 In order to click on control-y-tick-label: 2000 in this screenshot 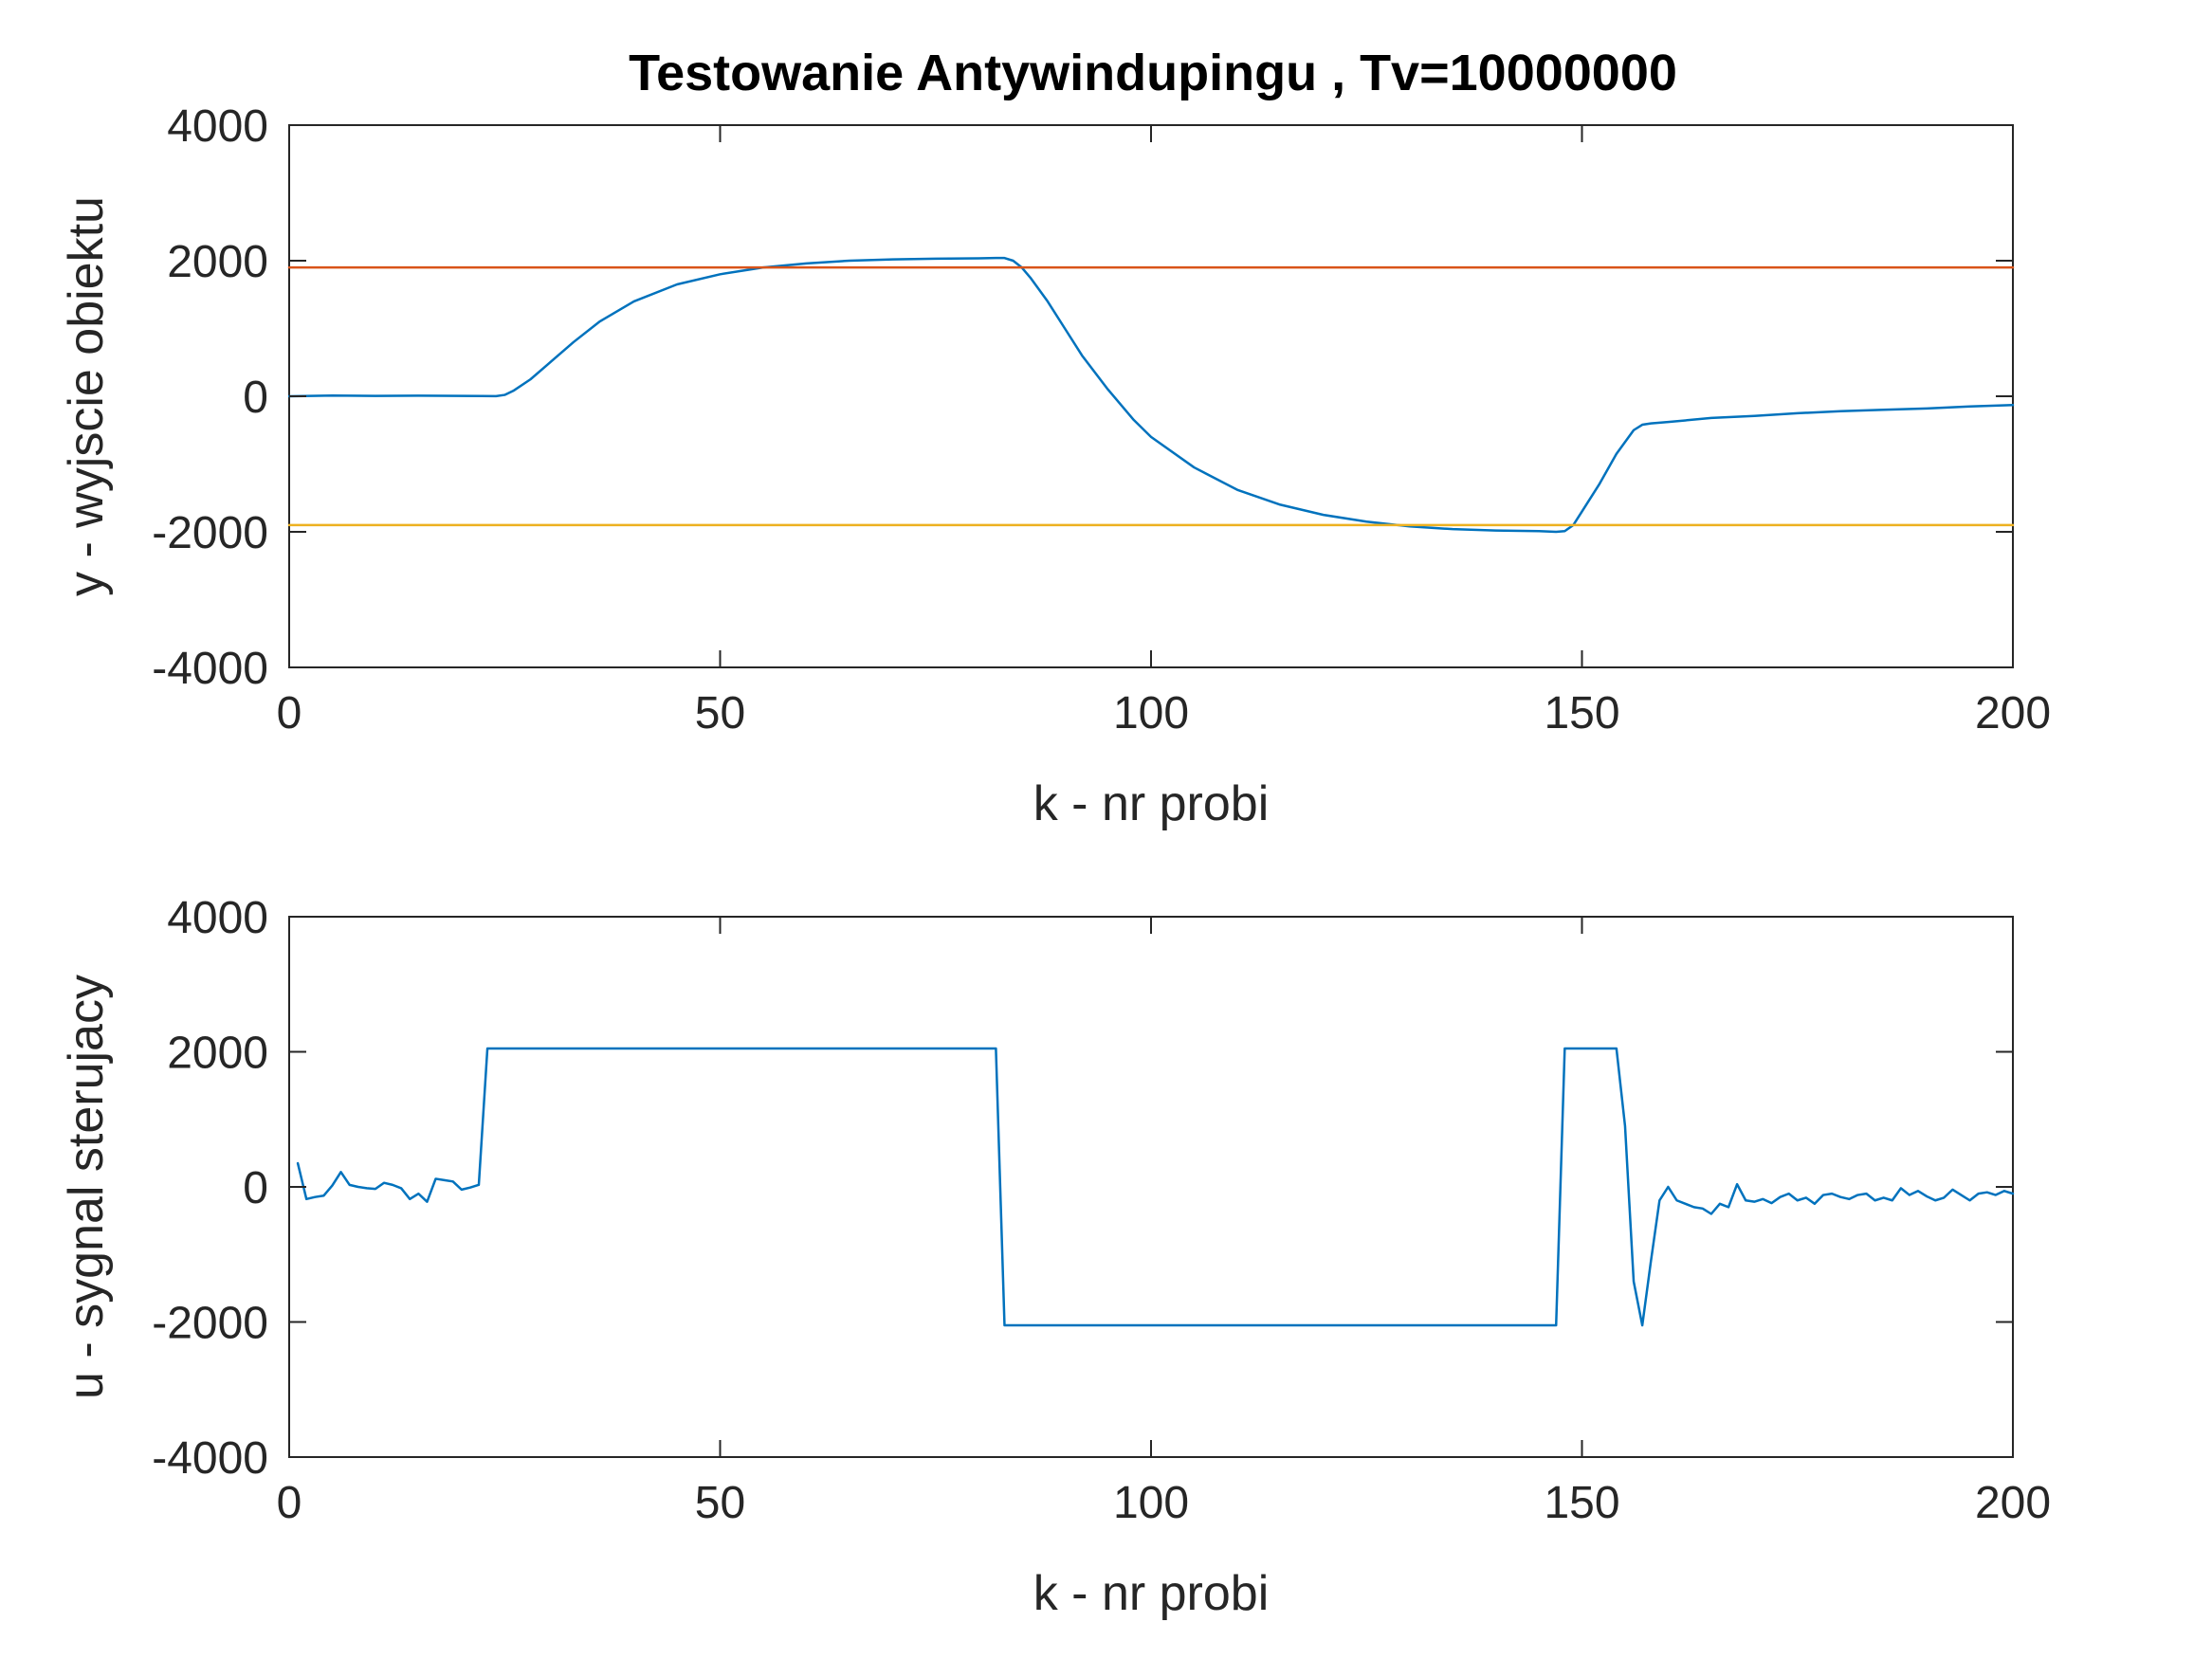, I will do `click(217, 1054)`.